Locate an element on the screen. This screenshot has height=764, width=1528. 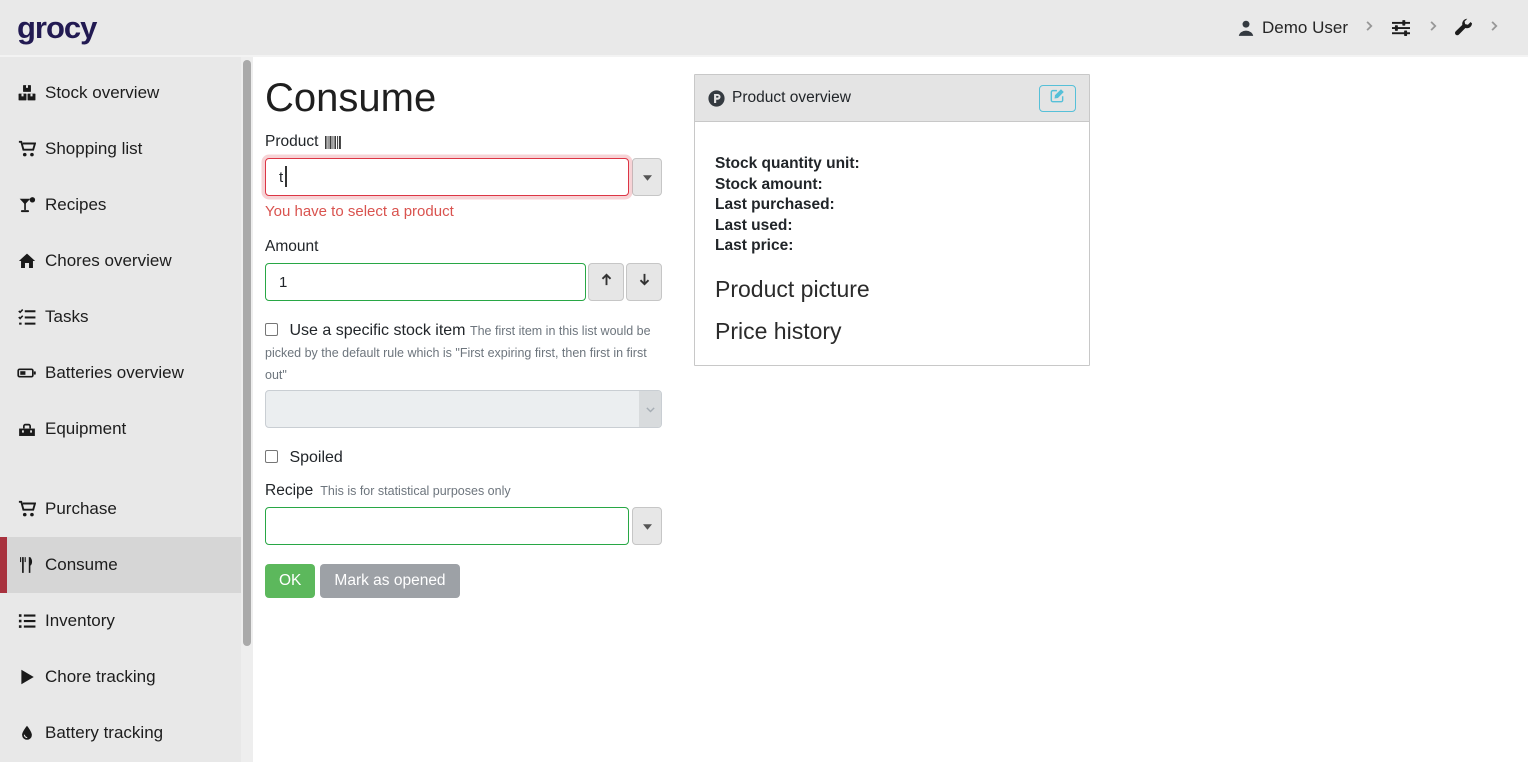
sidebar-item-label: Consume is located at coordinates (81, 564).